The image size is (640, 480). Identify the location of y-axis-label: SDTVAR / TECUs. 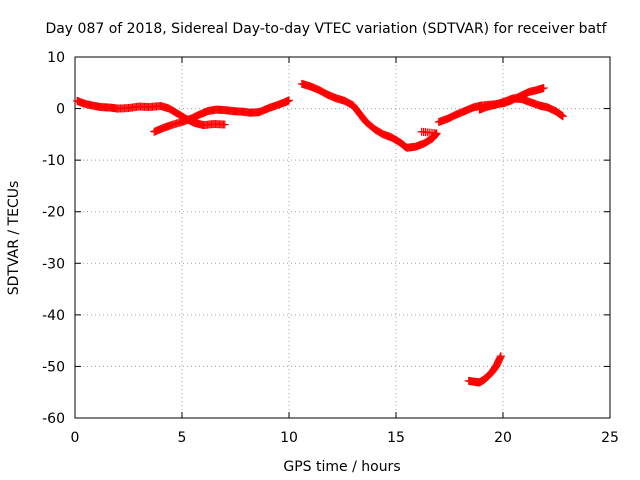
(14, 238).